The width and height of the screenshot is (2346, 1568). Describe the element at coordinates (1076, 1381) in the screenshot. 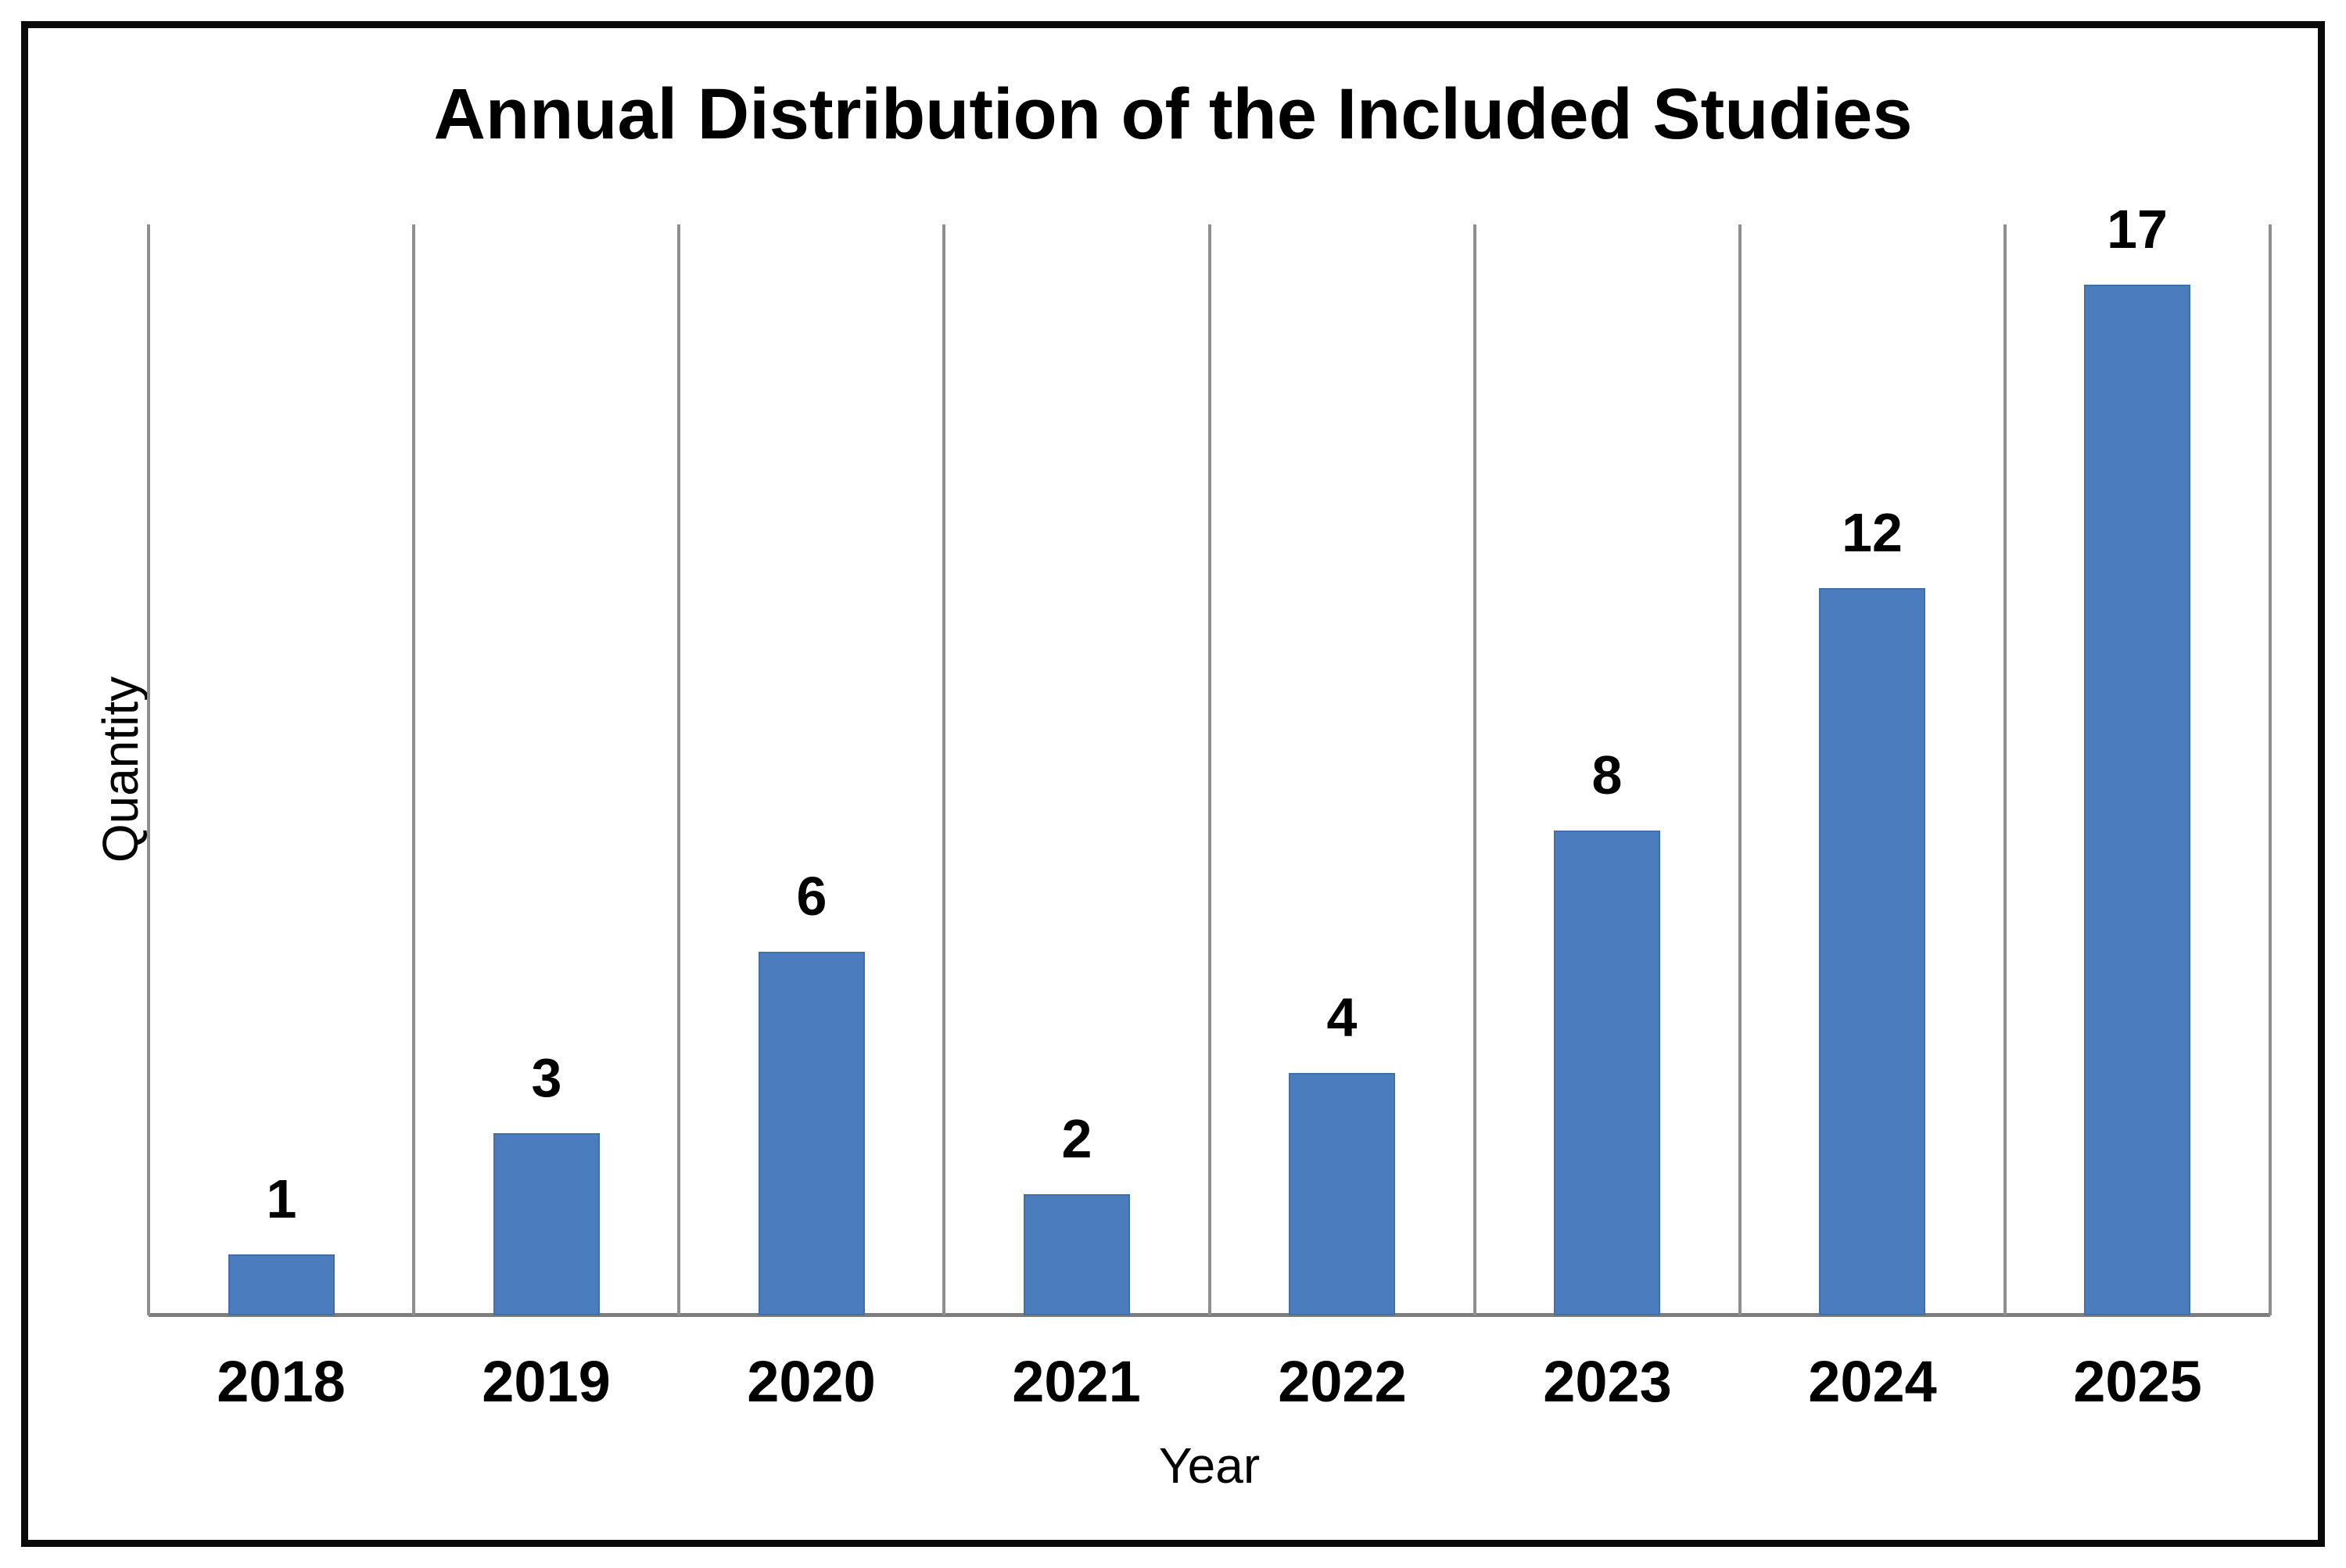

I see `x-tick-label-2021: 2021` at that location.